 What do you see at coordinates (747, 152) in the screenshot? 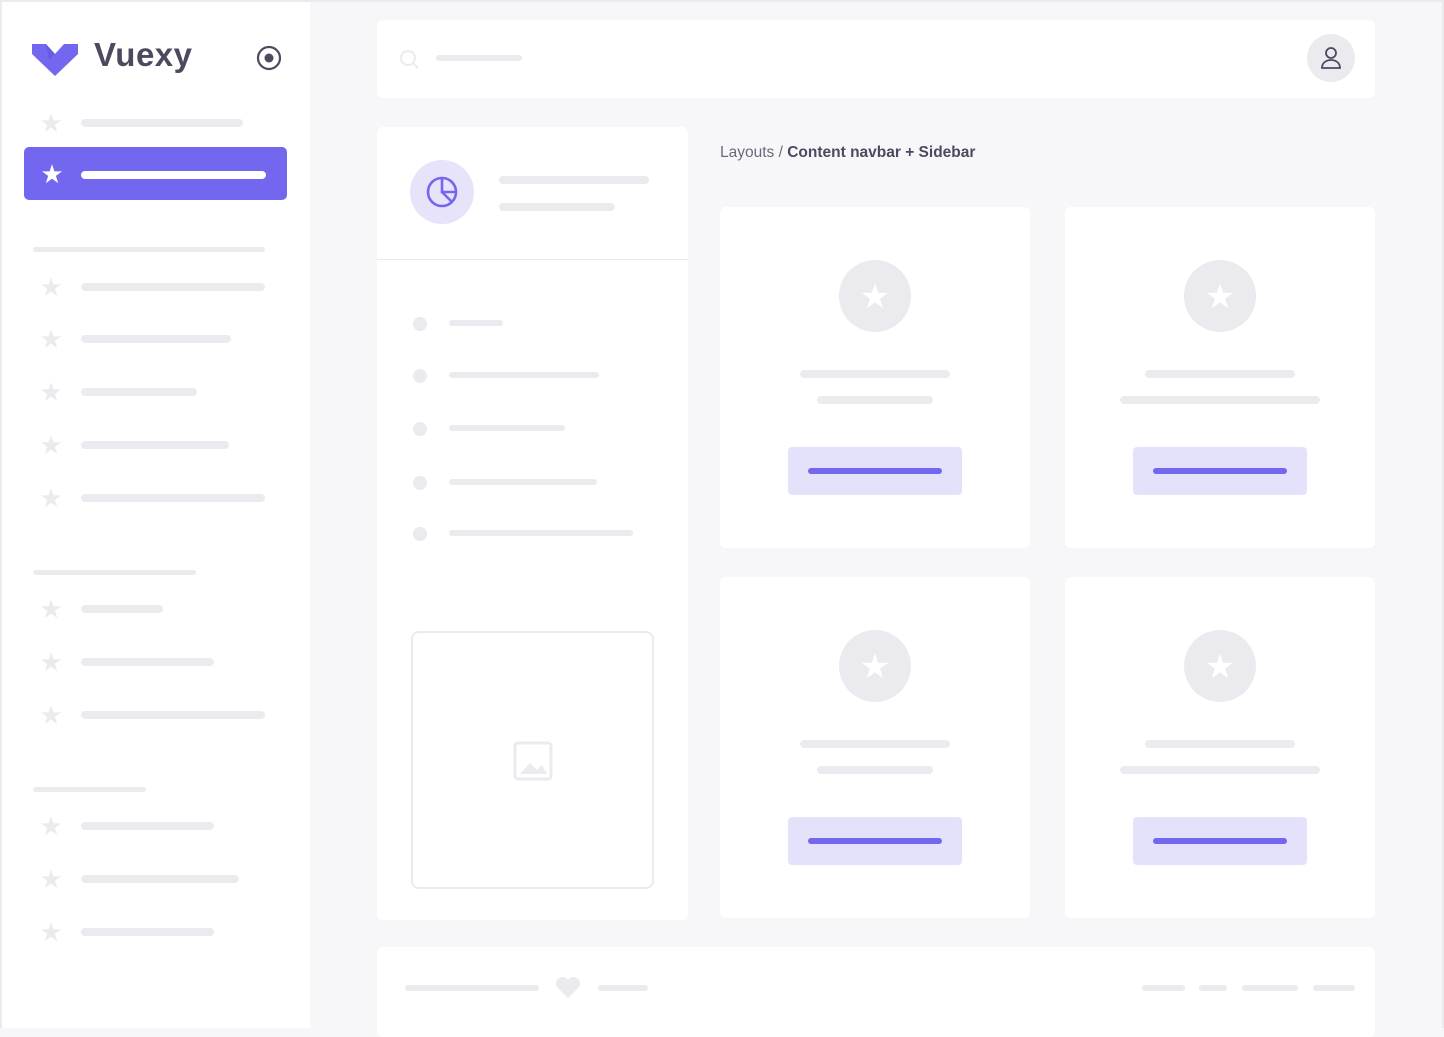
I see `breadcrumb-parent: Layouts` at bounding box center [747, 152].